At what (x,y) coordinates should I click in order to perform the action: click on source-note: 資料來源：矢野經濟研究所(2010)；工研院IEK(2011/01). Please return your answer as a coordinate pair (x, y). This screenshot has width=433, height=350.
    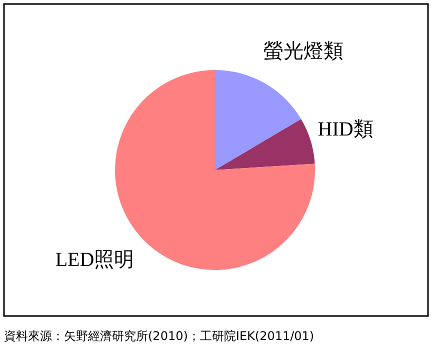
    Looking at the image, I should click on (159, 336).